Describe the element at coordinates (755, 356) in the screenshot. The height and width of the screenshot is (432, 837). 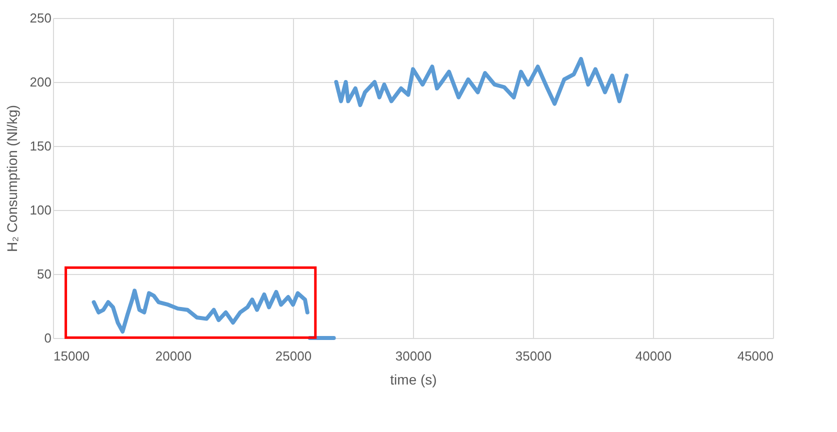
I see `x-tick-label: 45000` at that location.